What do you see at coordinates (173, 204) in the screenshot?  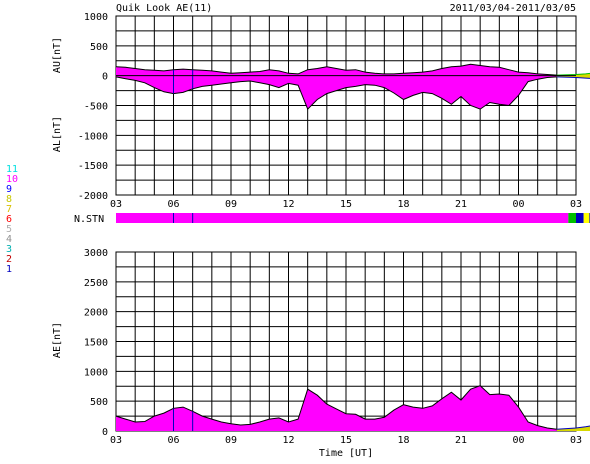 I see `au-al-xtick-1: 06` at bounding box center [173, 204].